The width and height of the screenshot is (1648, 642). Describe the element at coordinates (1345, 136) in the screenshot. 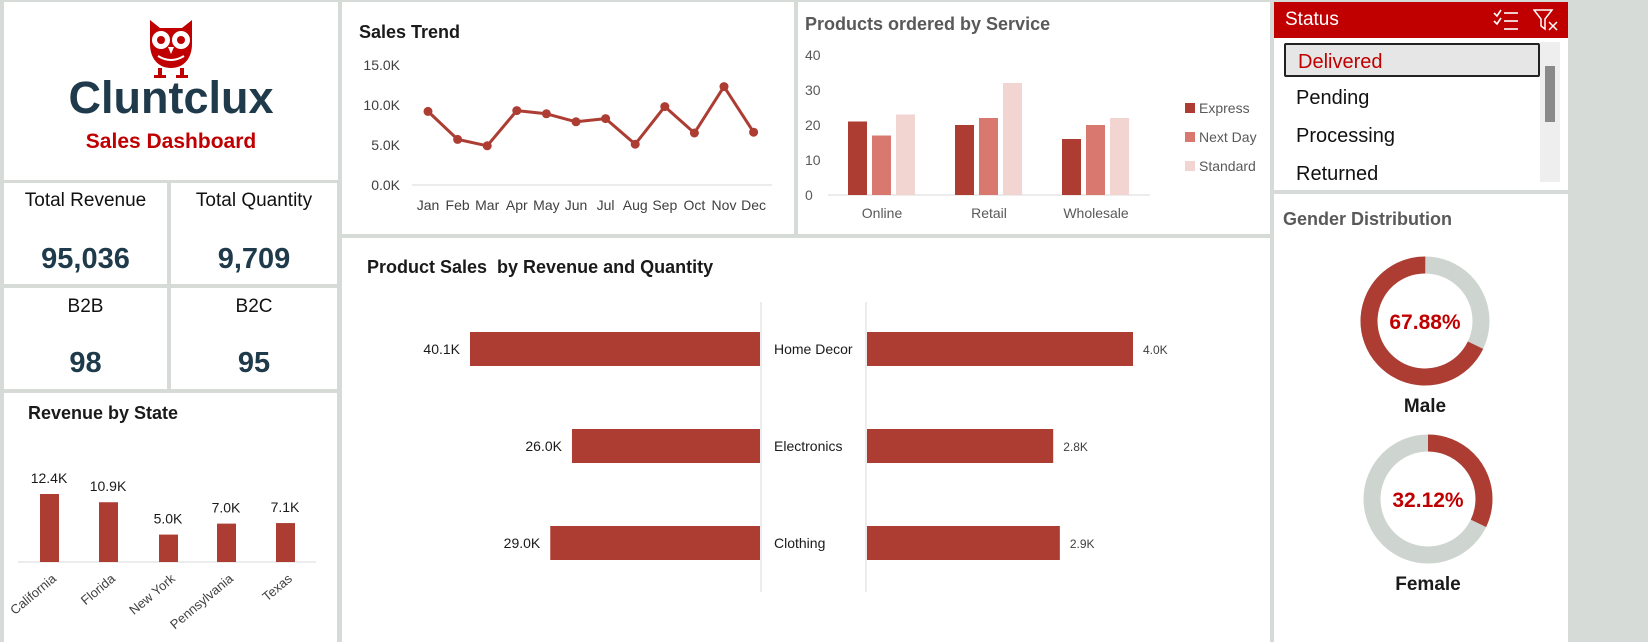

I see `slicer-item-processing: Processing` at that location.